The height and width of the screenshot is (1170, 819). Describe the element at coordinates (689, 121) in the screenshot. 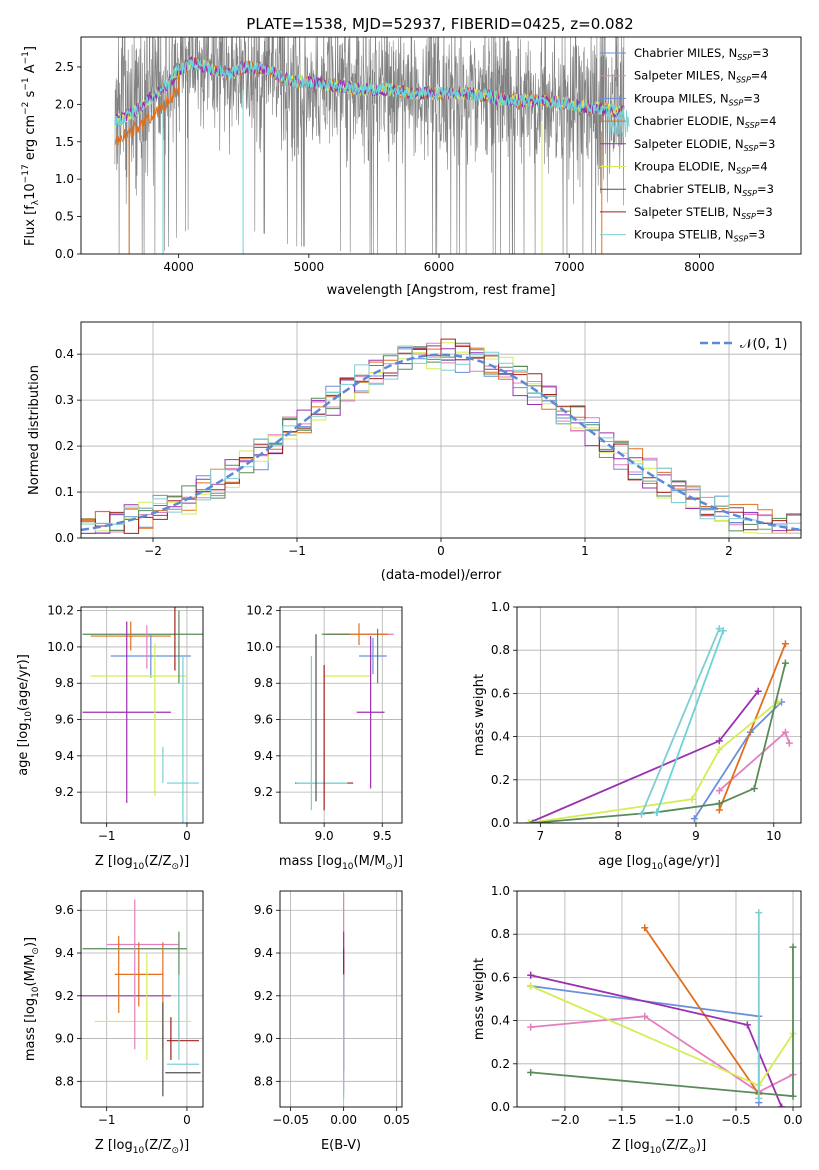

I see `legend-text: Chabrier ELODIE, N` at that location.